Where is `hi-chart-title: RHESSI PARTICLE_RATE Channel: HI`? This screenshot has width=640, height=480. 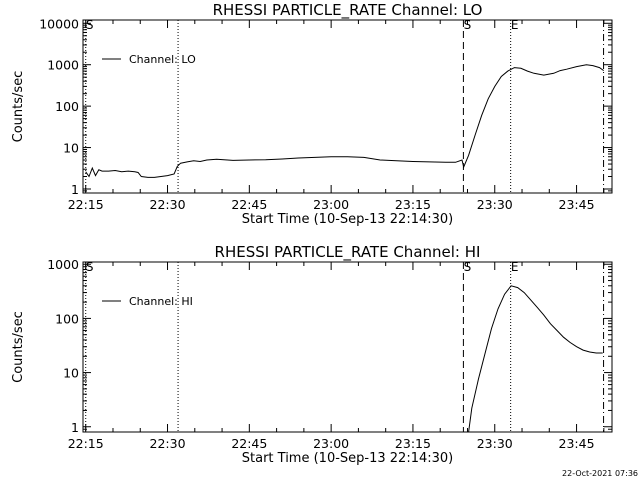
hi-chart-title: RHESSI PARTICLE_RATE Channel: HI is located at coordinates (348, 252).